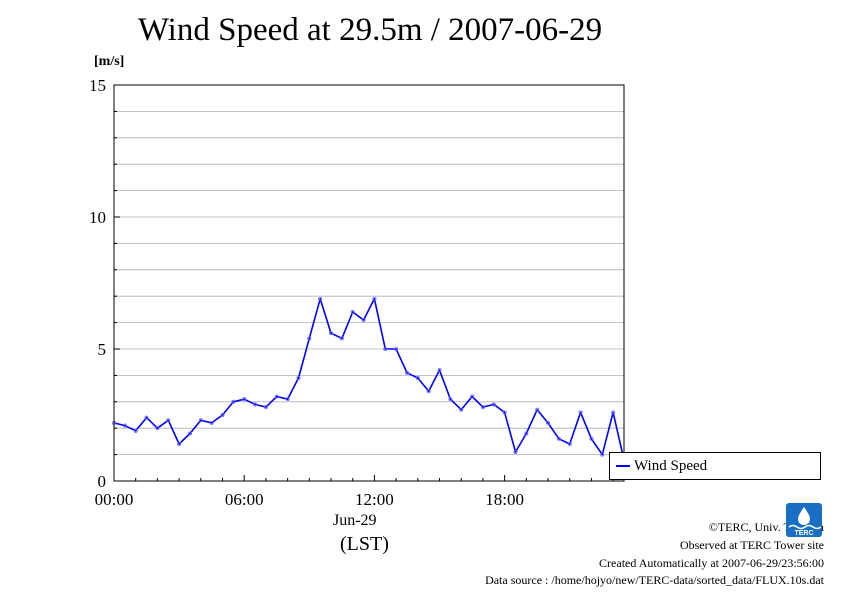 This screenshot has height=595, width=842. What do you see at coordinates (504, 499) in the screenshot?
I see `x-tick-label: 18:00` at bounding box center [504, 499].